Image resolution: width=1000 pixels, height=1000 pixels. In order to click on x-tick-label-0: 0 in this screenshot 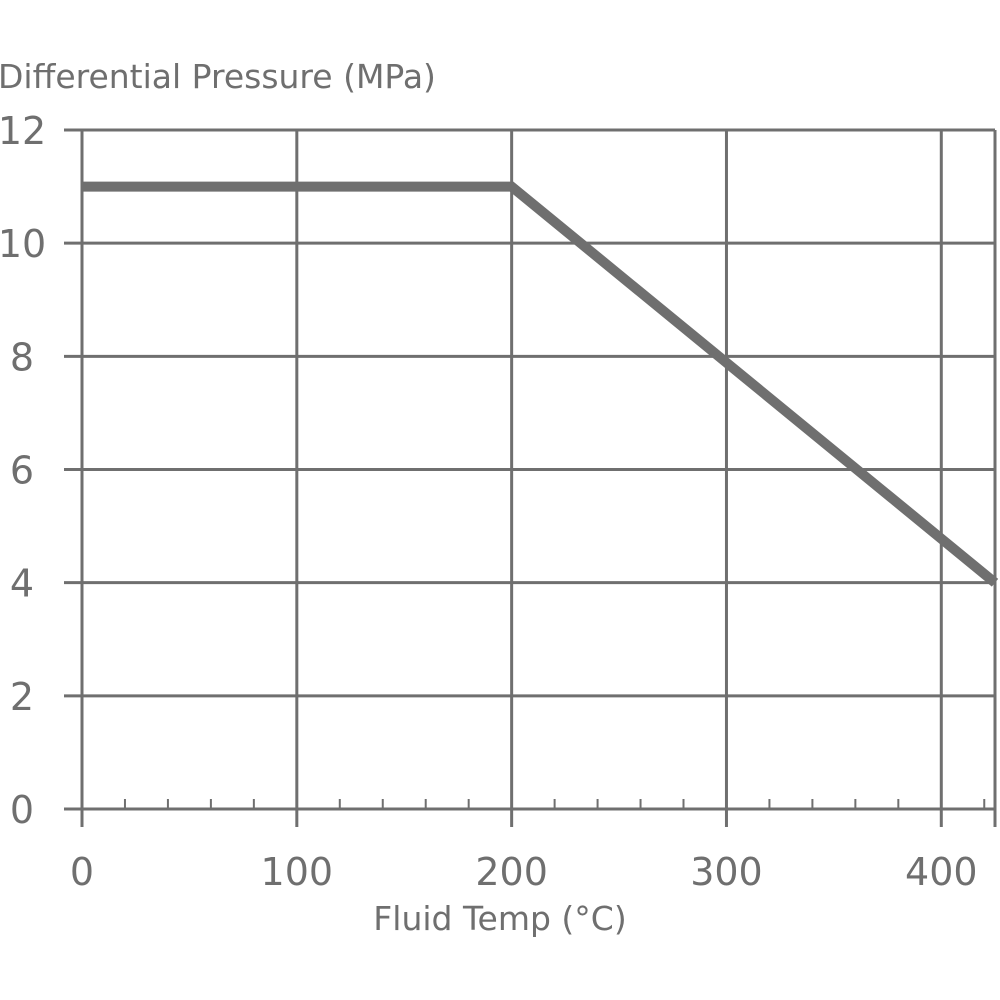, I will do `click(82, 872)`.